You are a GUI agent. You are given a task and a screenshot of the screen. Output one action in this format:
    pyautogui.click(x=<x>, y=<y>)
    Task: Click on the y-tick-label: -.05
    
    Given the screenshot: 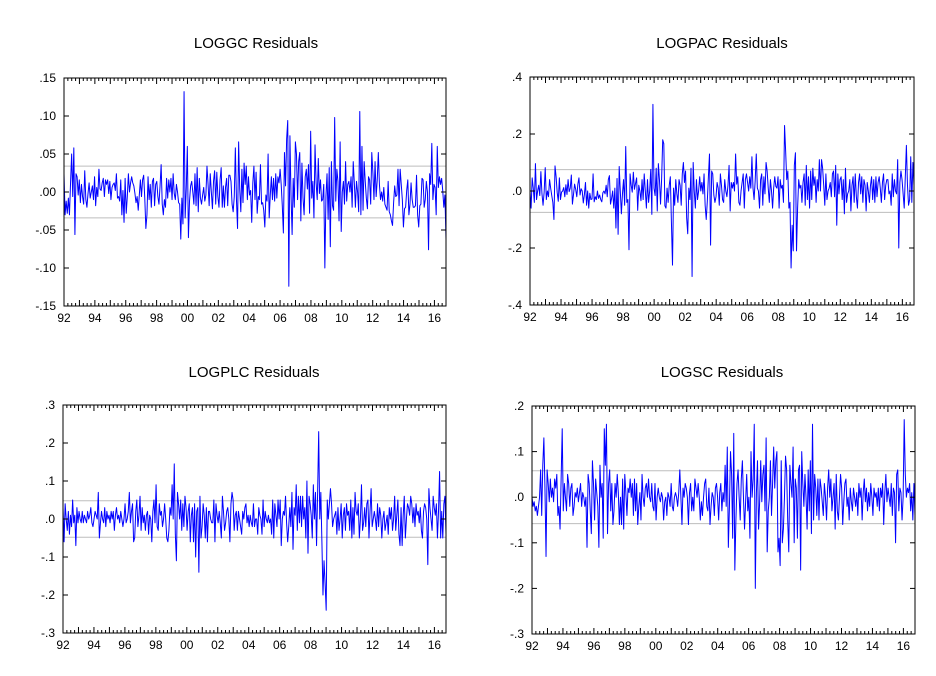 What is the action you would take?
    pyautogui.click(x=45, y=230)
    